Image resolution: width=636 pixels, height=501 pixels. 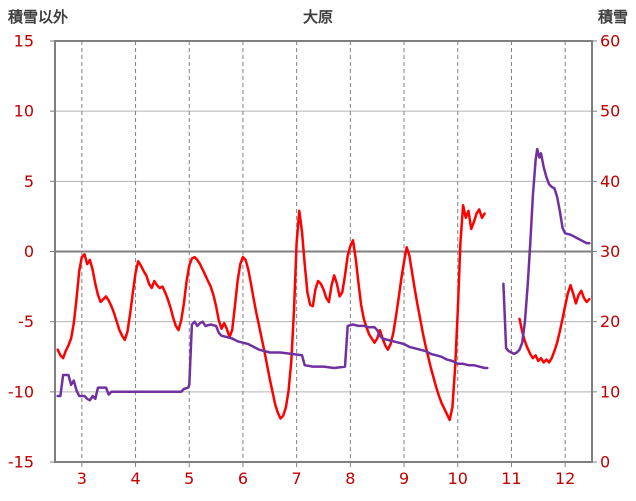 I want to click on chart-title: 大原, so click(x=318, y=17).